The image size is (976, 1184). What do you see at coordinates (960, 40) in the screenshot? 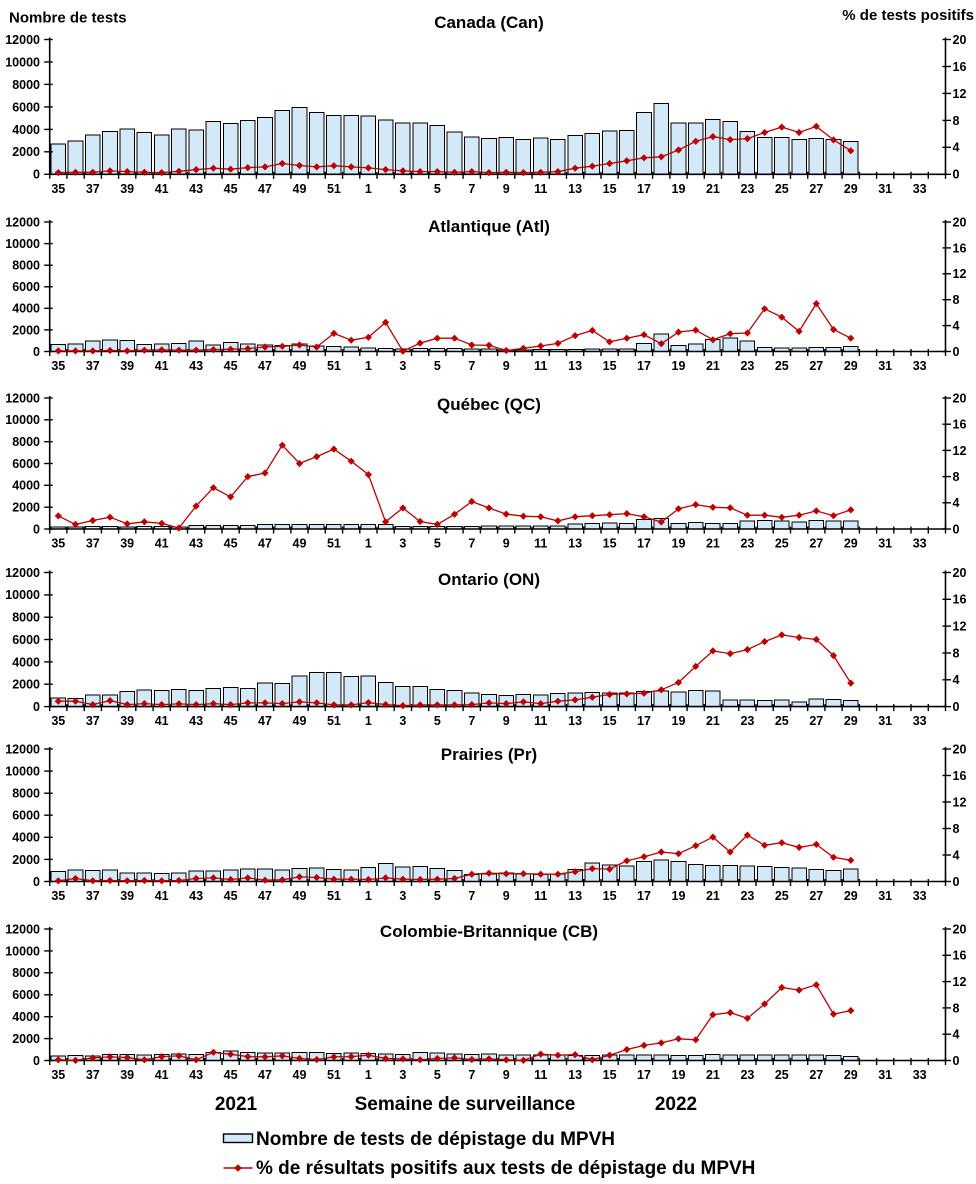
I see `svg-text: 20` at bounding box center [960, 40].